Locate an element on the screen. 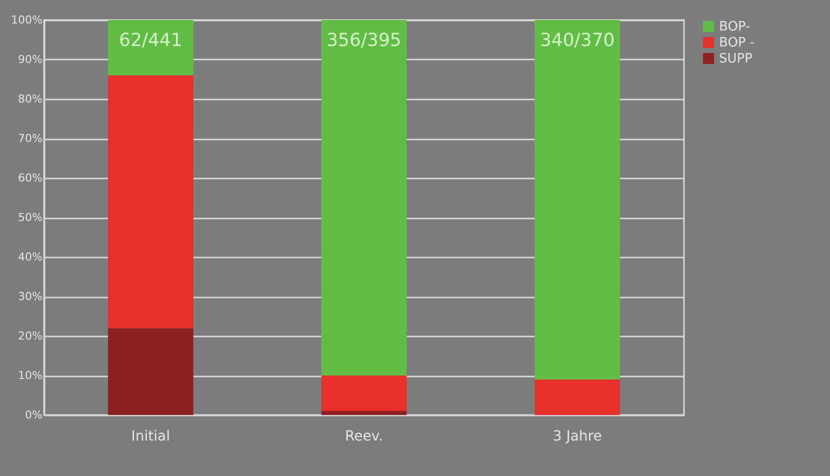 The height and width of the screenshot is (476, 830). data-label: 62/441 is located at coordinates (150, 40).